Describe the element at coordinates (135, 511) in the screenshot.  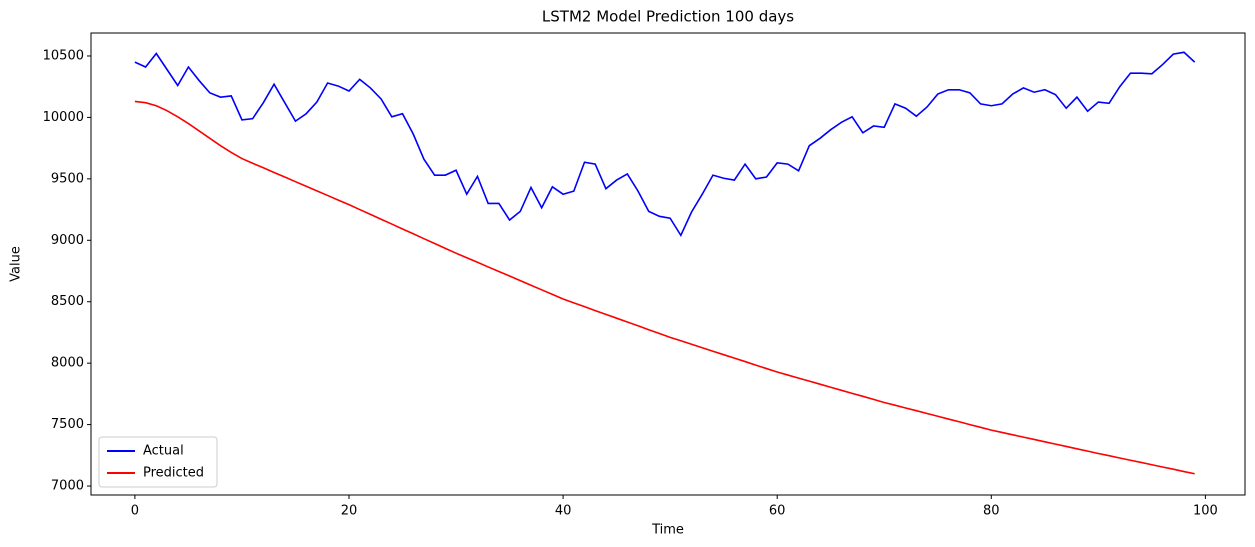
I see `x-tick-label: 0` at that location.